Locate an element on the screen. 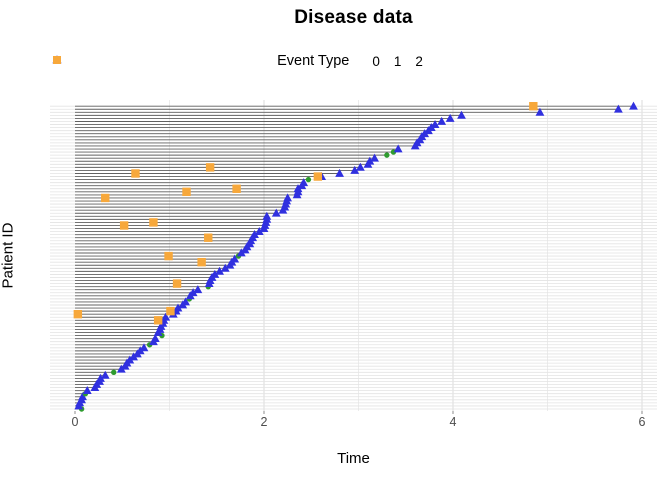  x-tick-label: 2 is located at coordinates (264, 422).